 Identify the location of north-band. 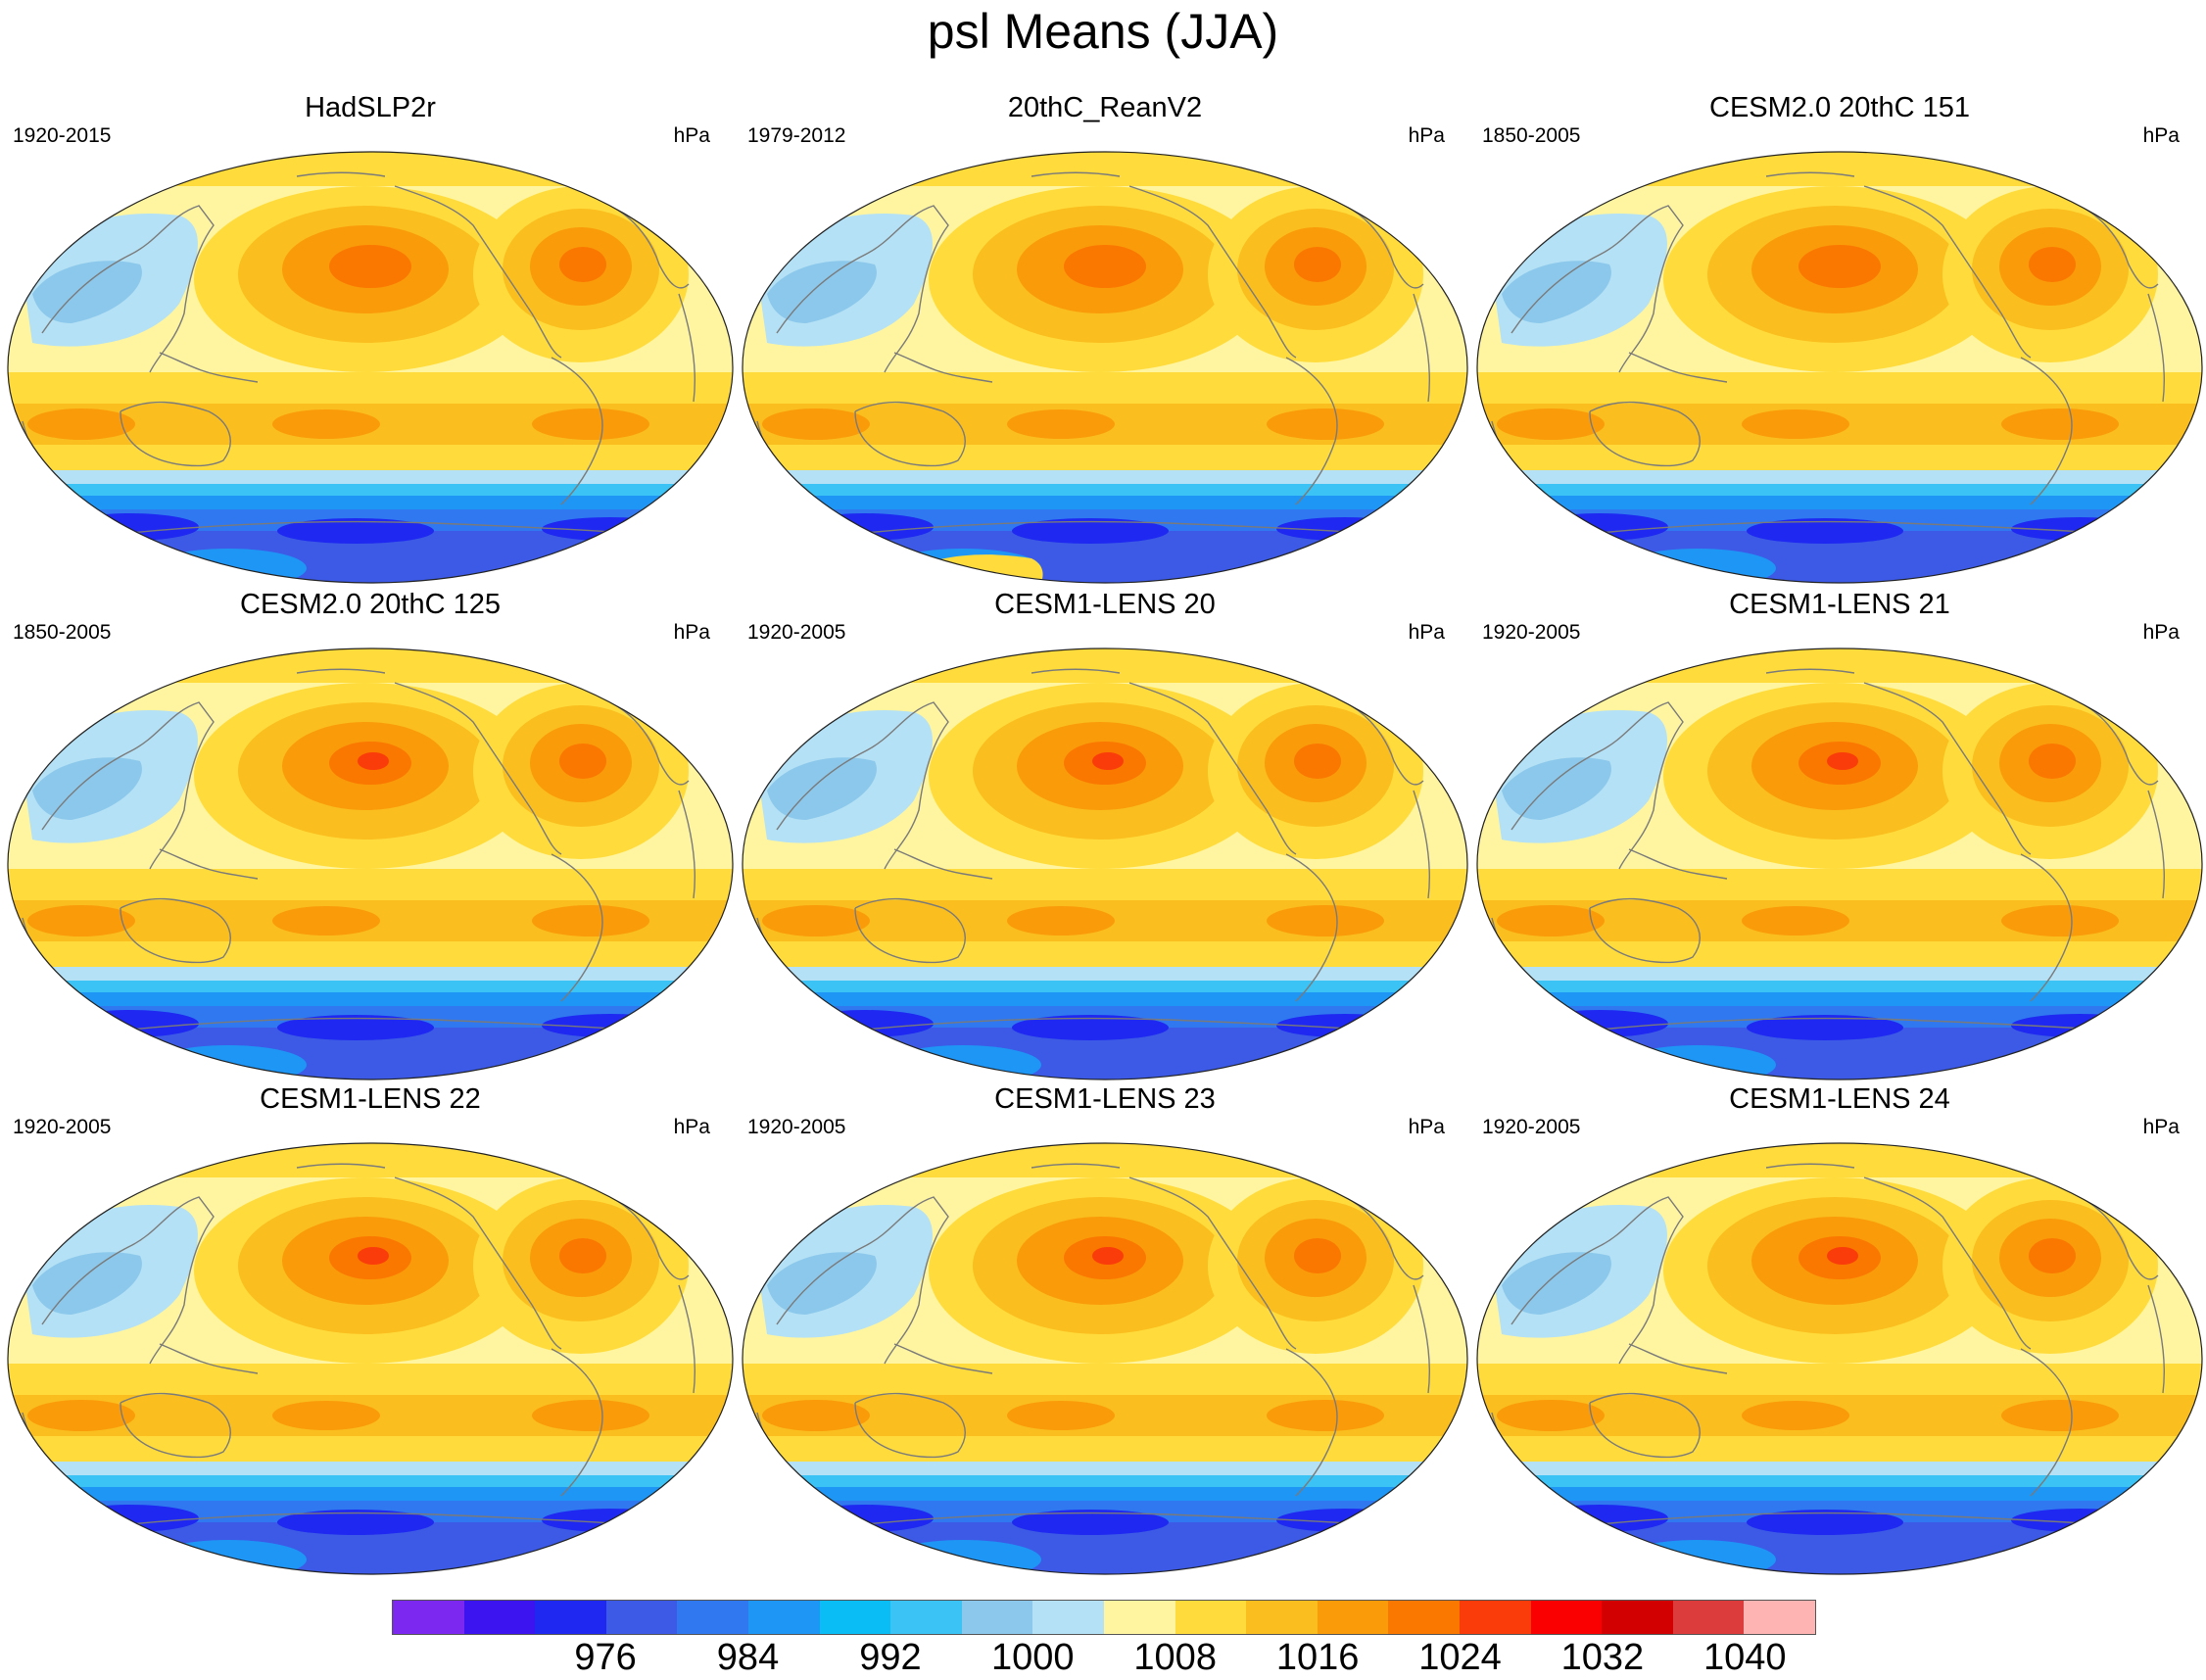
(1839, 665).